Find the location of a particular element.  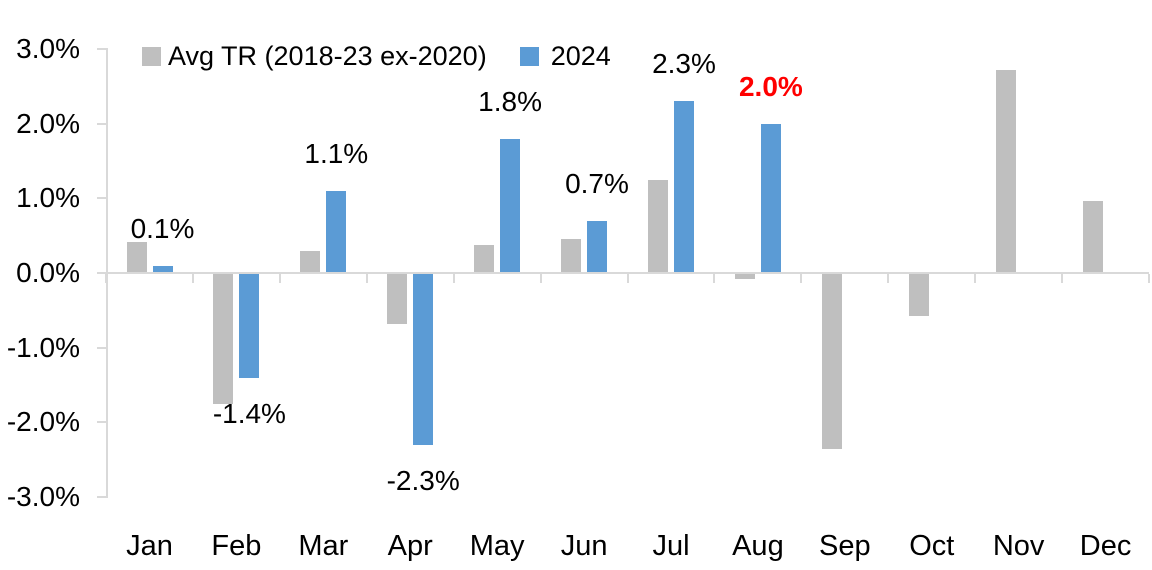

x-axis-label-nov: Nov is located at coordinates (1018, 546).